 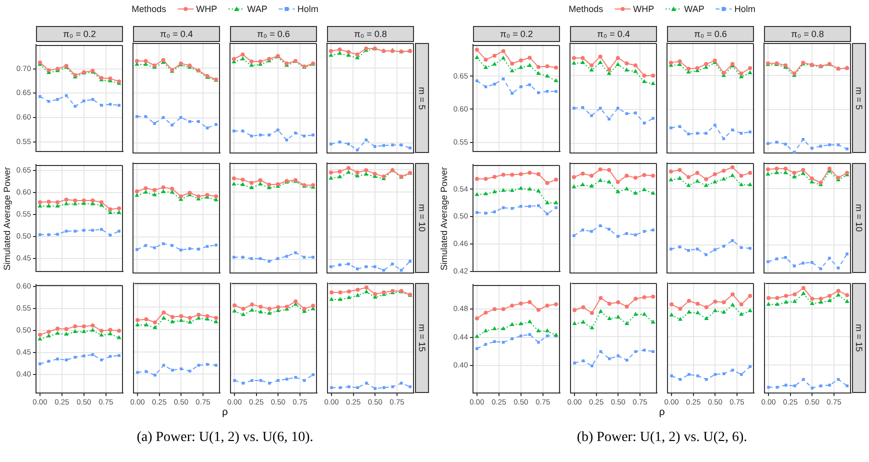 I want to click on text: (b) Power: U(1, 2) vs. U(2, 6)., so click(x=662, y=438).